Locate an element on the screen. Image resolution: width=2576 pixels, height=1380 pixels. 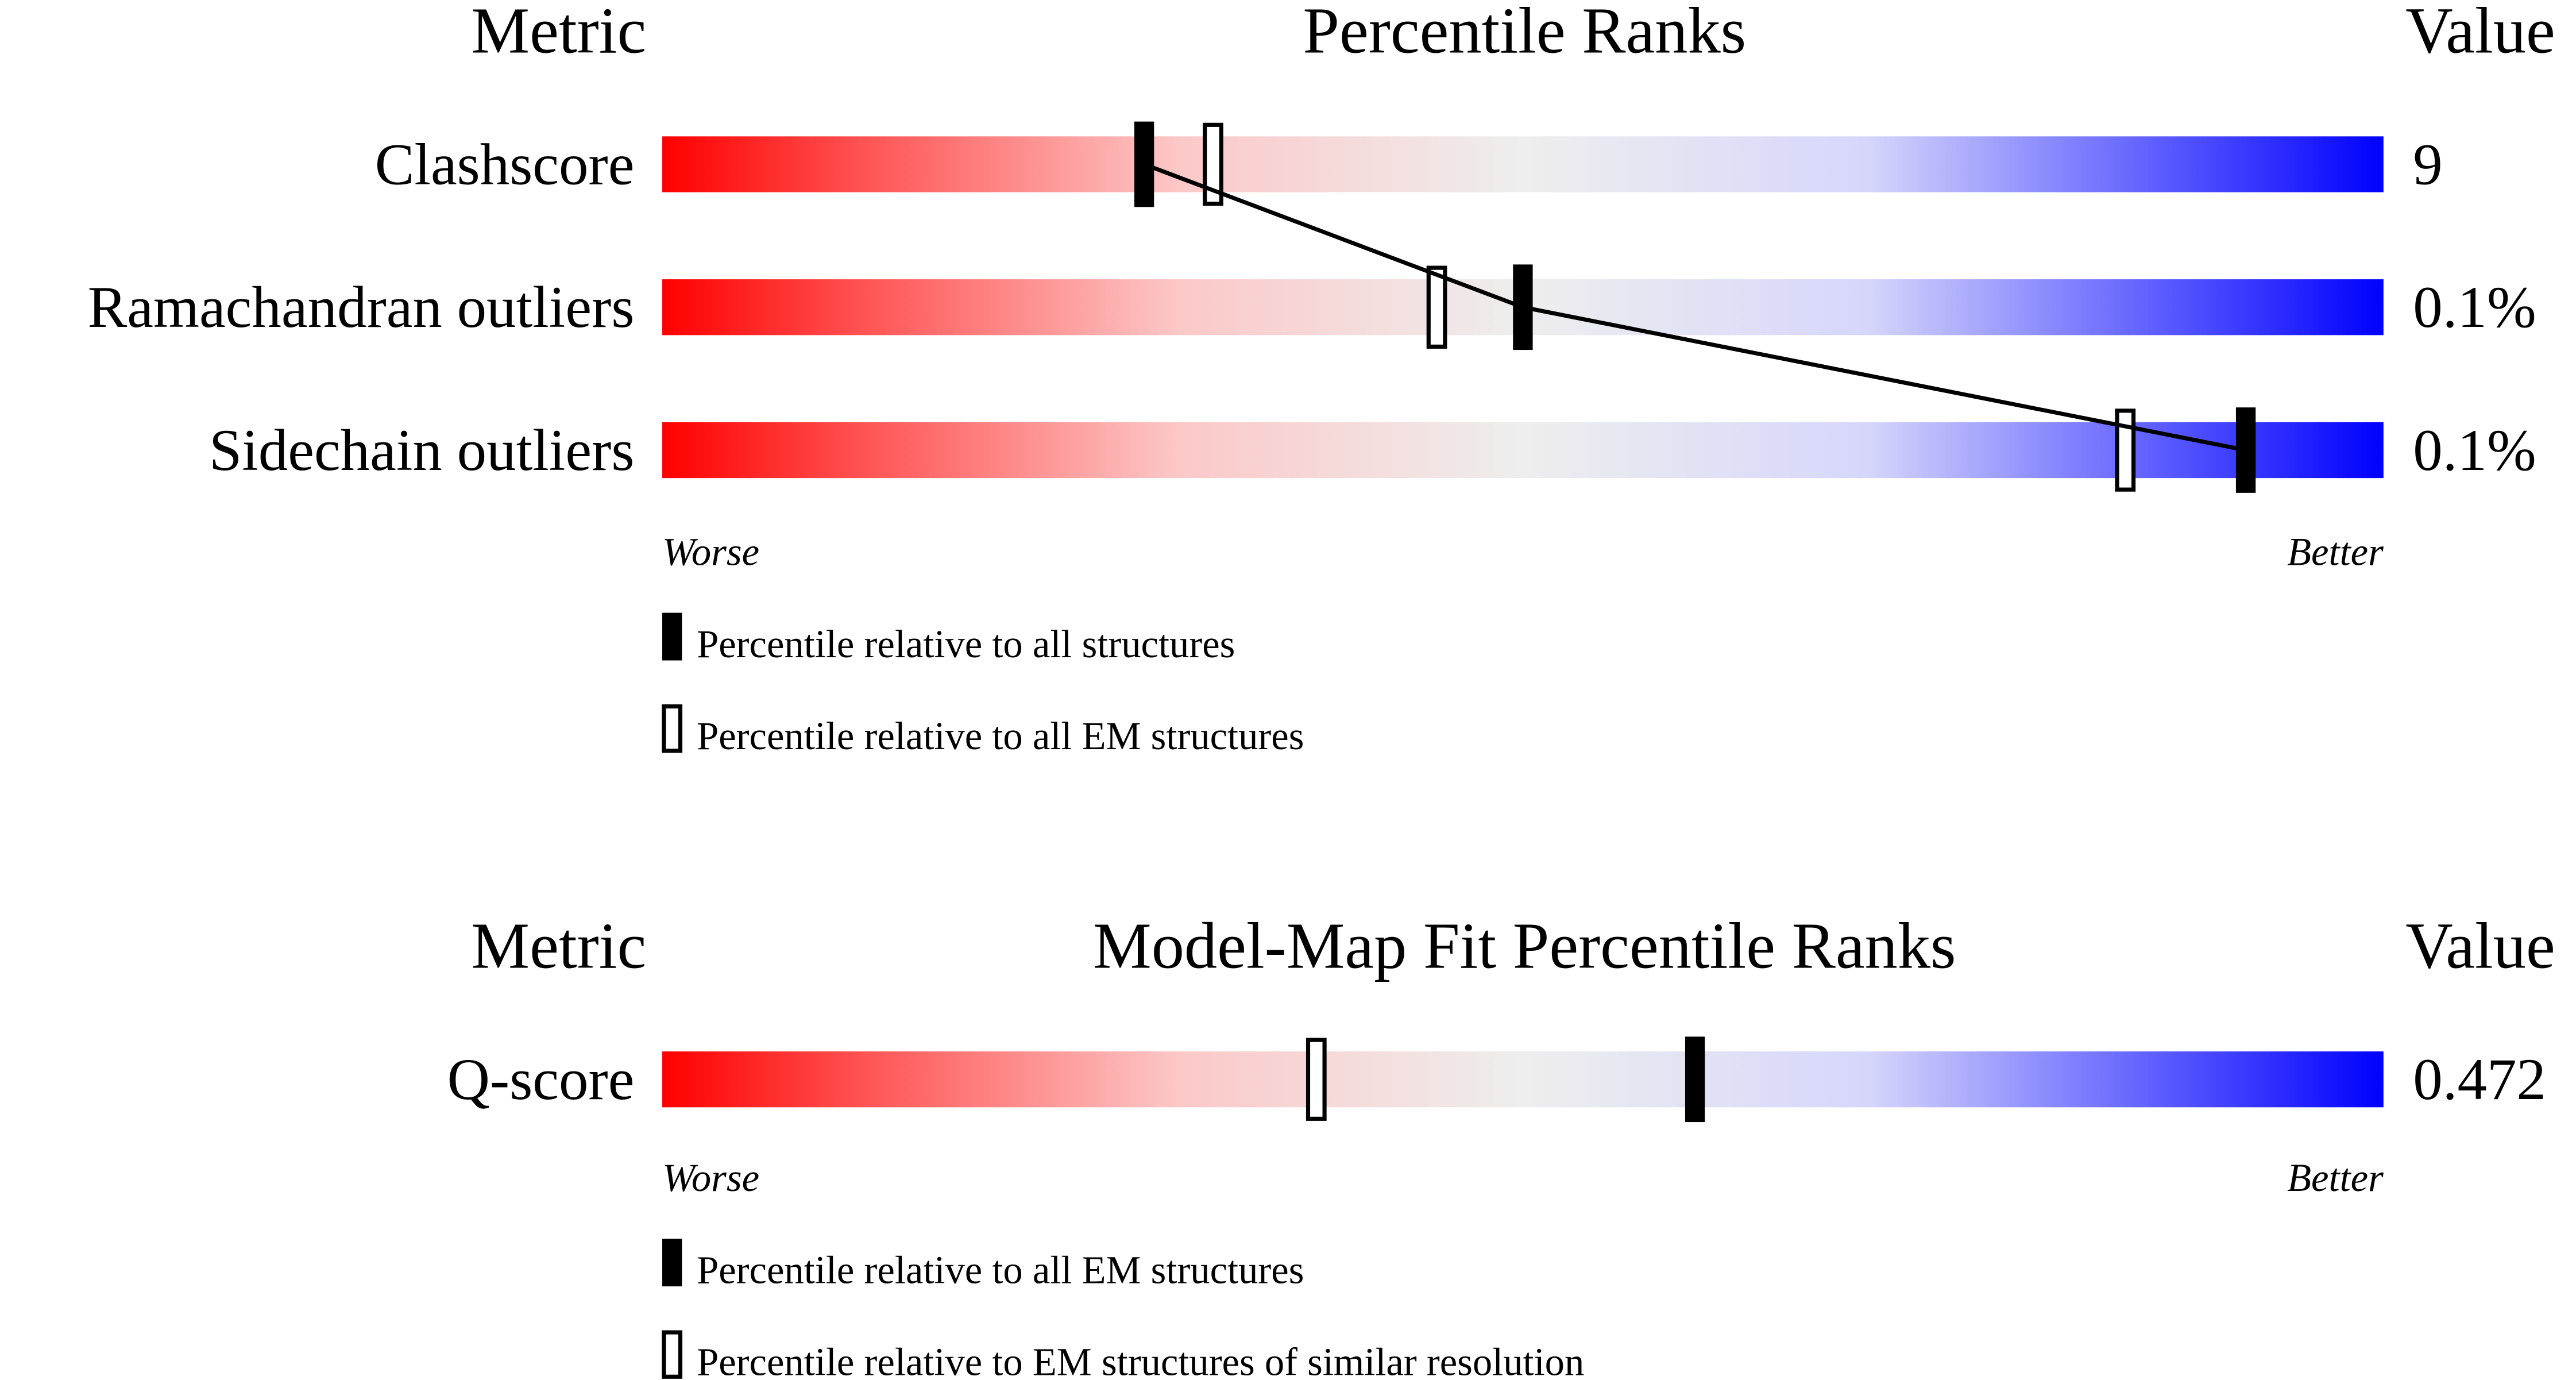
legend-filled-label: Percentile relative to all structures is located at coordinates (966, 644).